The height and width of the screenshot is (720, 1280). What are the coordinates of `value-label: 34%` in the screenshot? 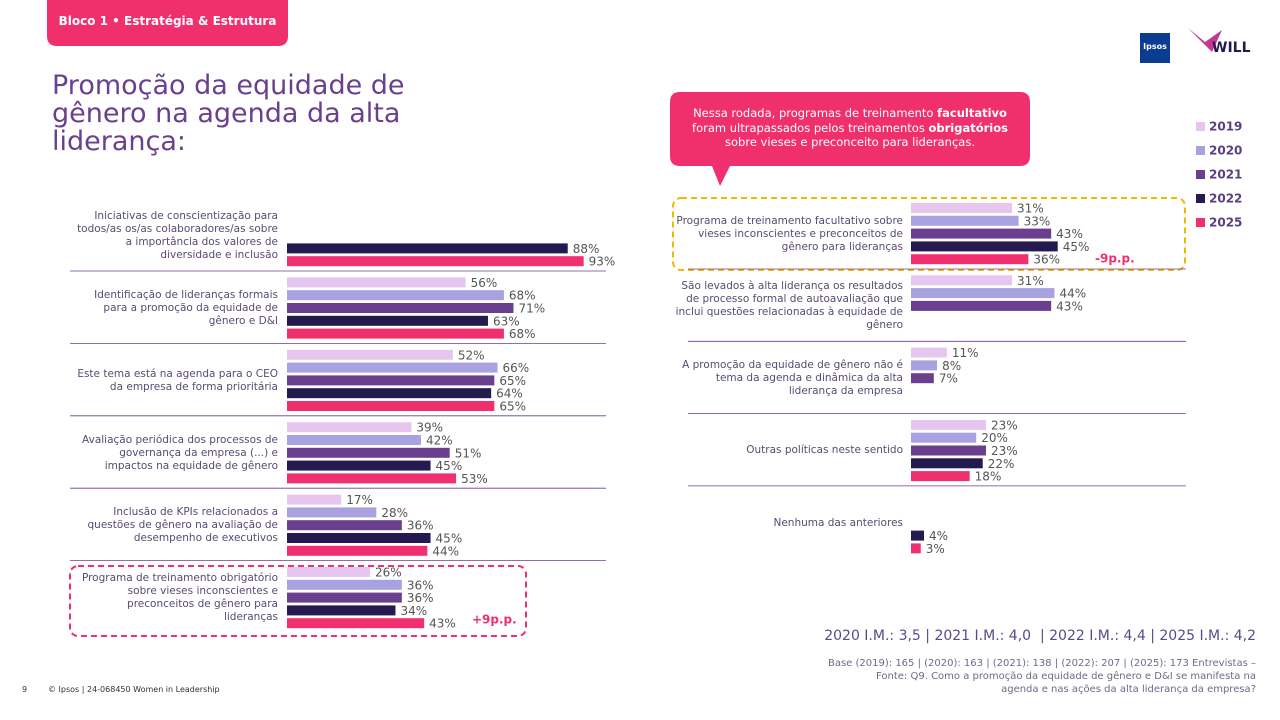 It's located at (413, 611).